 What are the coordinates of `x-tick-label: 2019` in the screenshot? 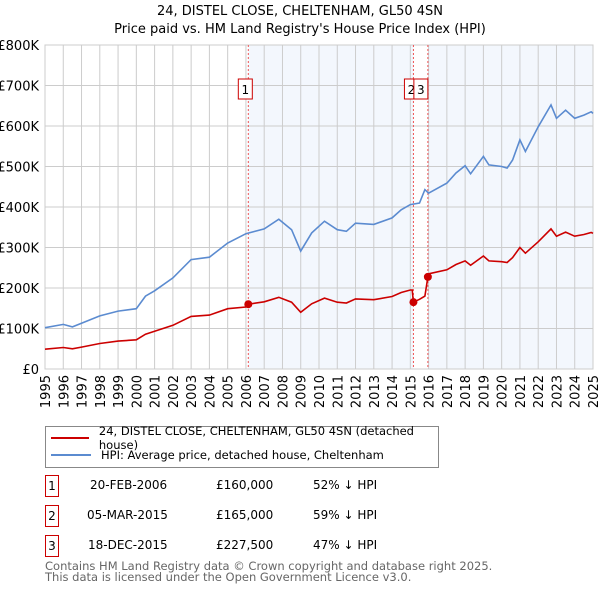 It's located at (484, 391).